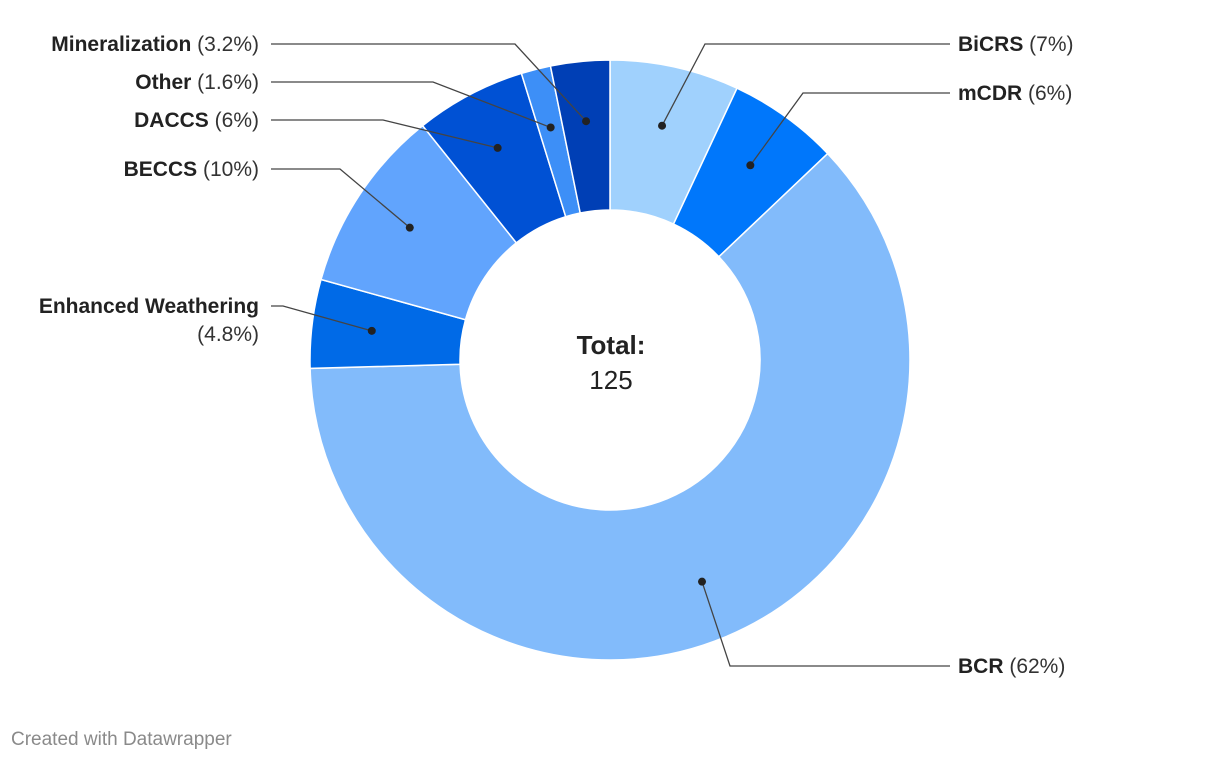 The height and width of the screenshot is (766, 1220). What do you see at coordinates (149, 320) in the screenshot?
I see `slice-label-enhanced-weathering: Enhanced Weathering (4.8%)` at bounding box center [149, 320].